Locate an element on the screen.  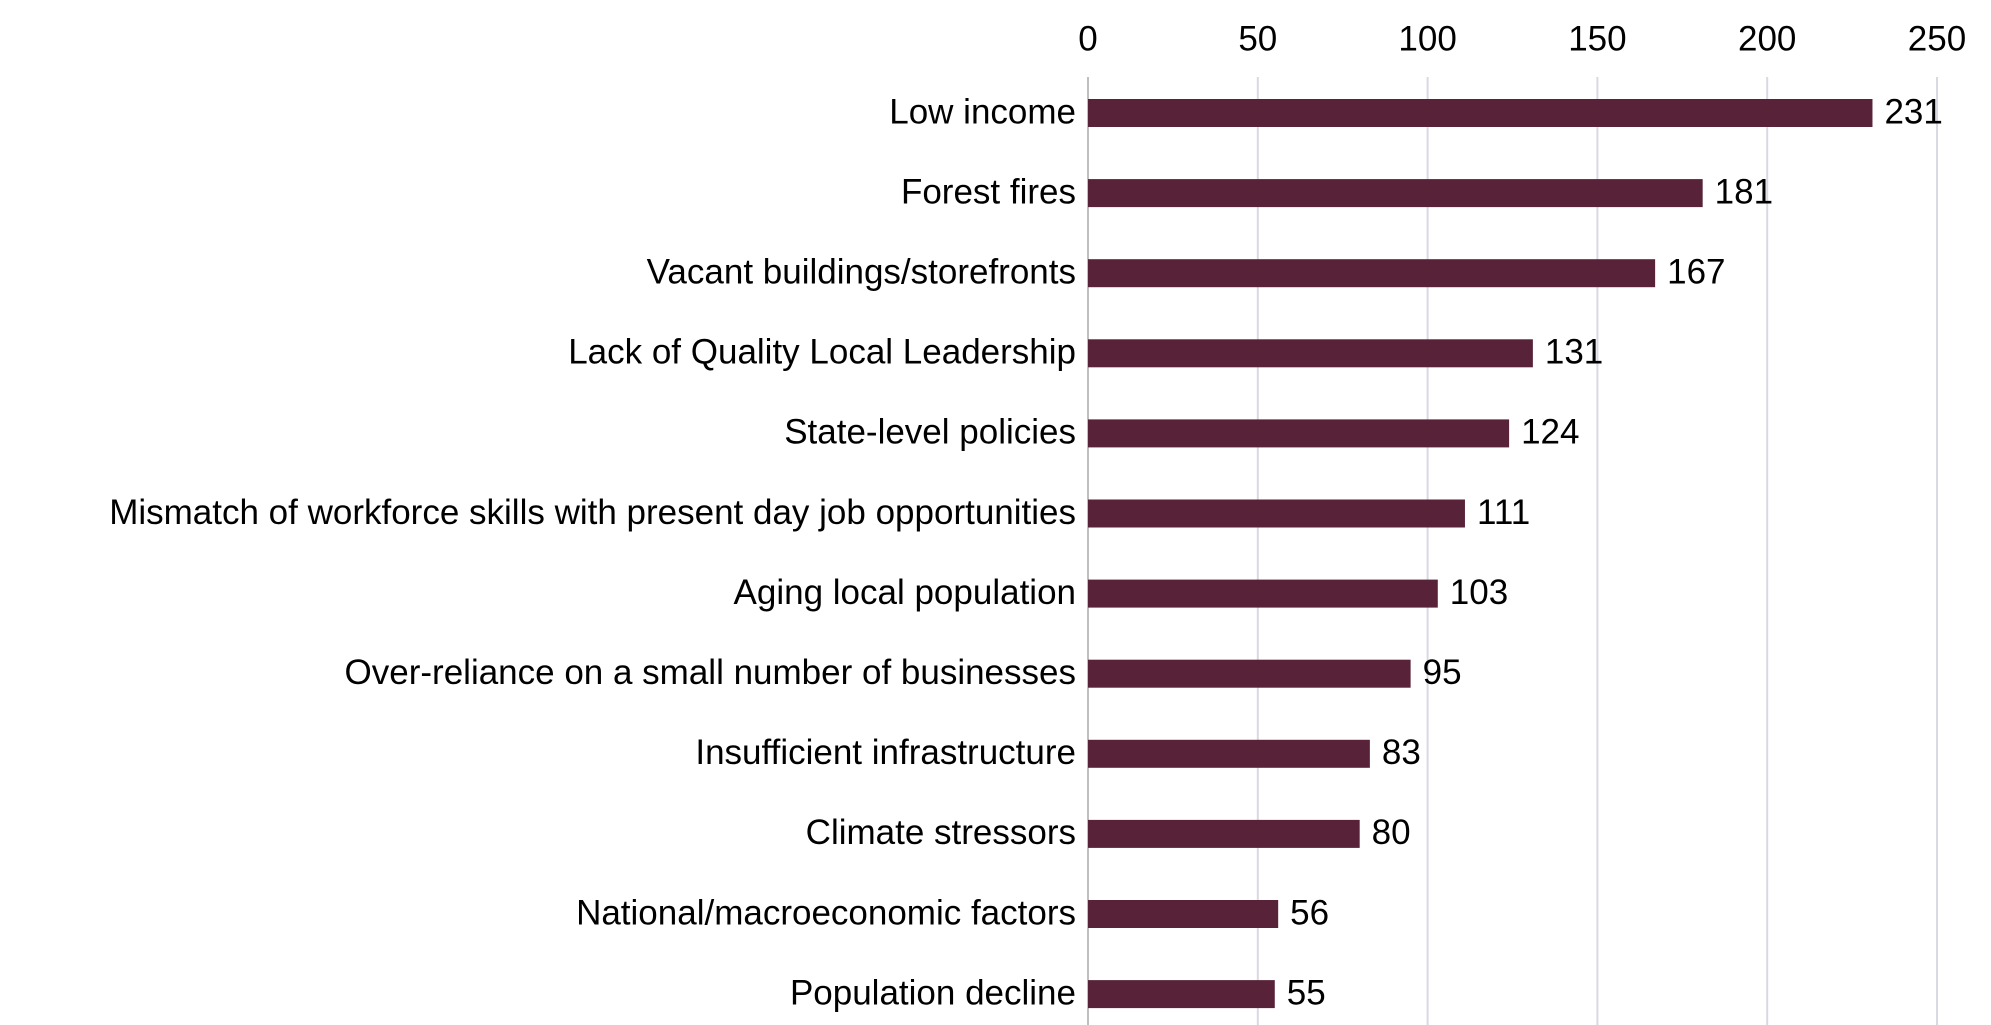
value-label: 181 is located at coordinates (1744, 191).